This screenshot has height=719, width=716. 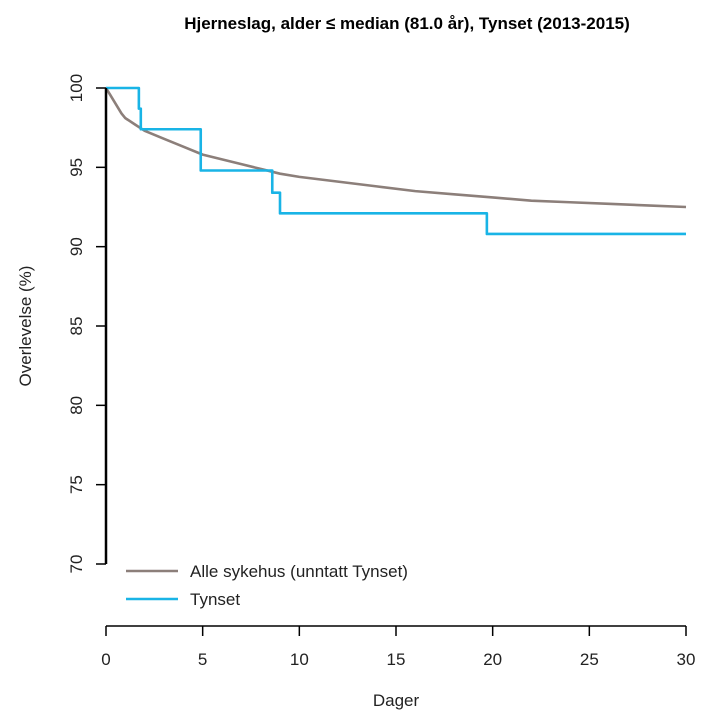 I want to click on x-tick-label: 5, so click(x=202, y=659).